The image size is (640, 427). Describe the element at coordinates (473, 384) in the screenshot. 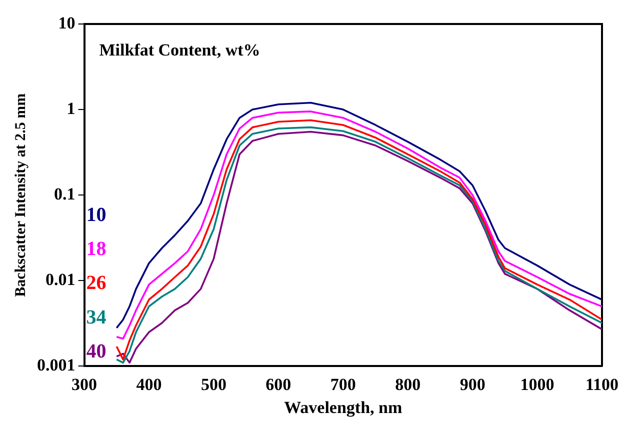

I see `x-tick-label: 900` at that location.